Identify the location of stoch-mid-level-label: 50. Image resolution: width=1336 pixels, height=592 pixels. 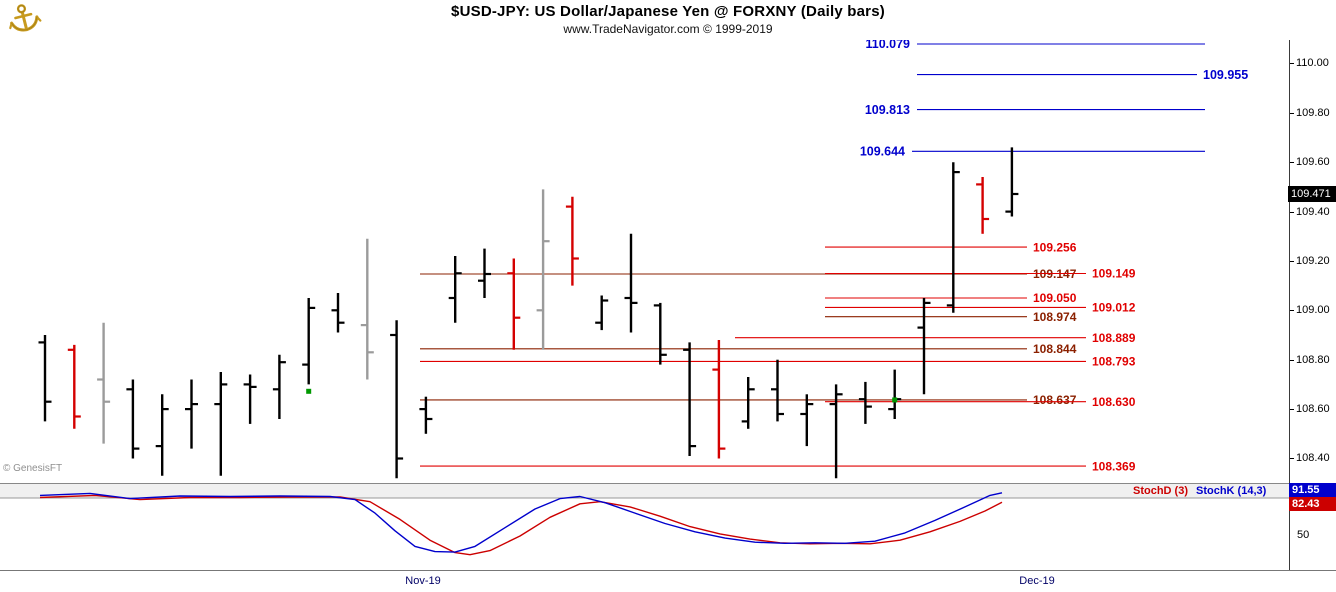
(1303, 535).